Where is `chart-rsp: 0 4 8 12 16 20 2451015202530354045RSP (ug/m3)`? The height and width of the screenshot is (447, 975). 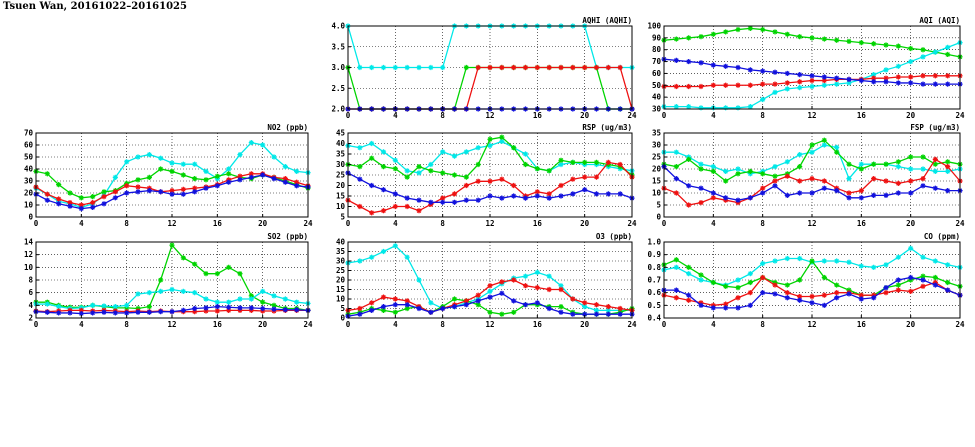
chart-rsp: 0 4 8 12 16 20 2451015202530354045RSP (ug/m3) is located at coordinates (486, 175).